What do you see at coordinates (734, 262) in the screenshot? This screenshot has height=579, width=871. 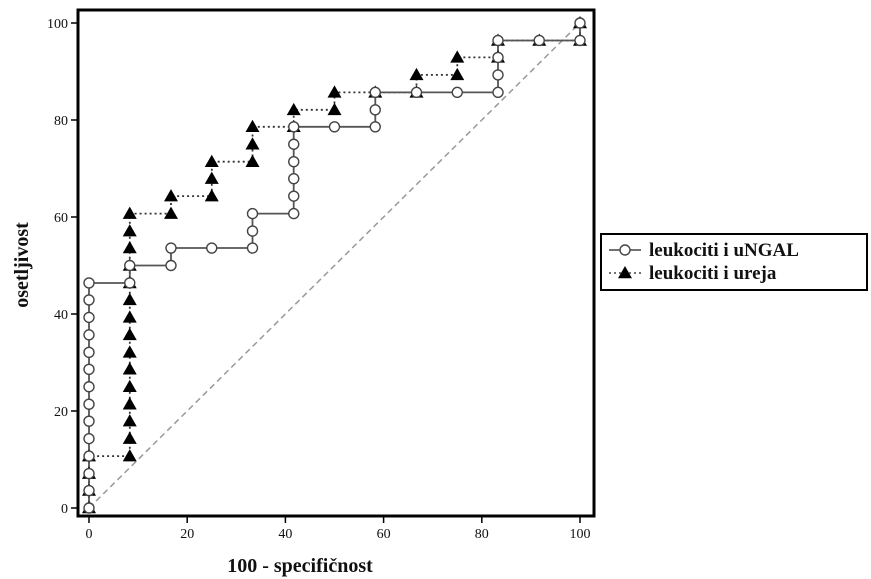 I see `legend-box` at bounding box center [734, 262].